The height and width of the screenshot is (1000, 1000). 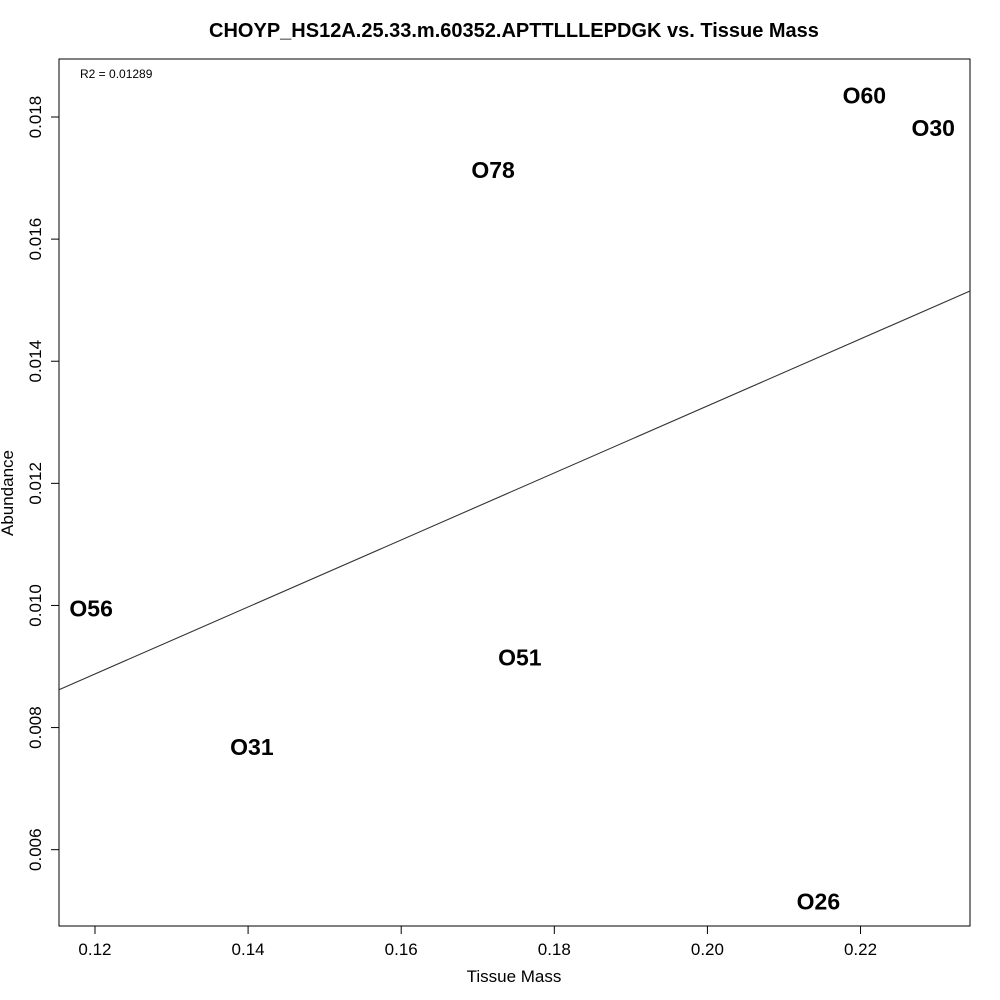 I want to click on y-tick-label: 0.014, so click(x=35, y=361).